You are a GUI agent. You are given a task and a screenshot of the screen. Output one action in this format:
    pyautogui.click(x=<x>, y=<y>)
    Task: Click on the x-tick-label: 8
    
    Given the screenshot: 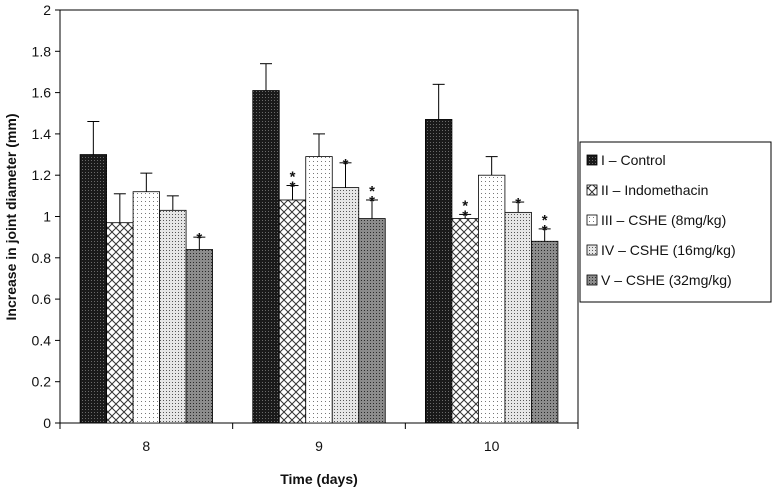 What is the action you would take?
    pyautogui.click(x=146, y=446)
    